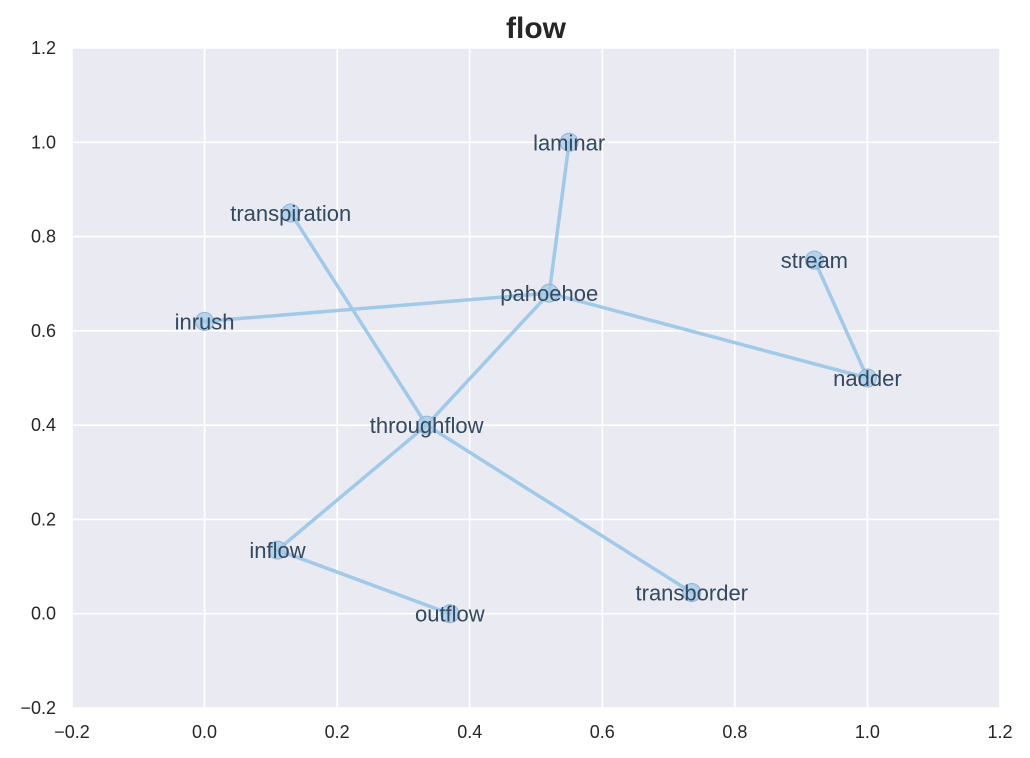 The width and height of the screenshot is (1030, 758). I want to click on node-label-inflow: inflow, so click(277, 550).